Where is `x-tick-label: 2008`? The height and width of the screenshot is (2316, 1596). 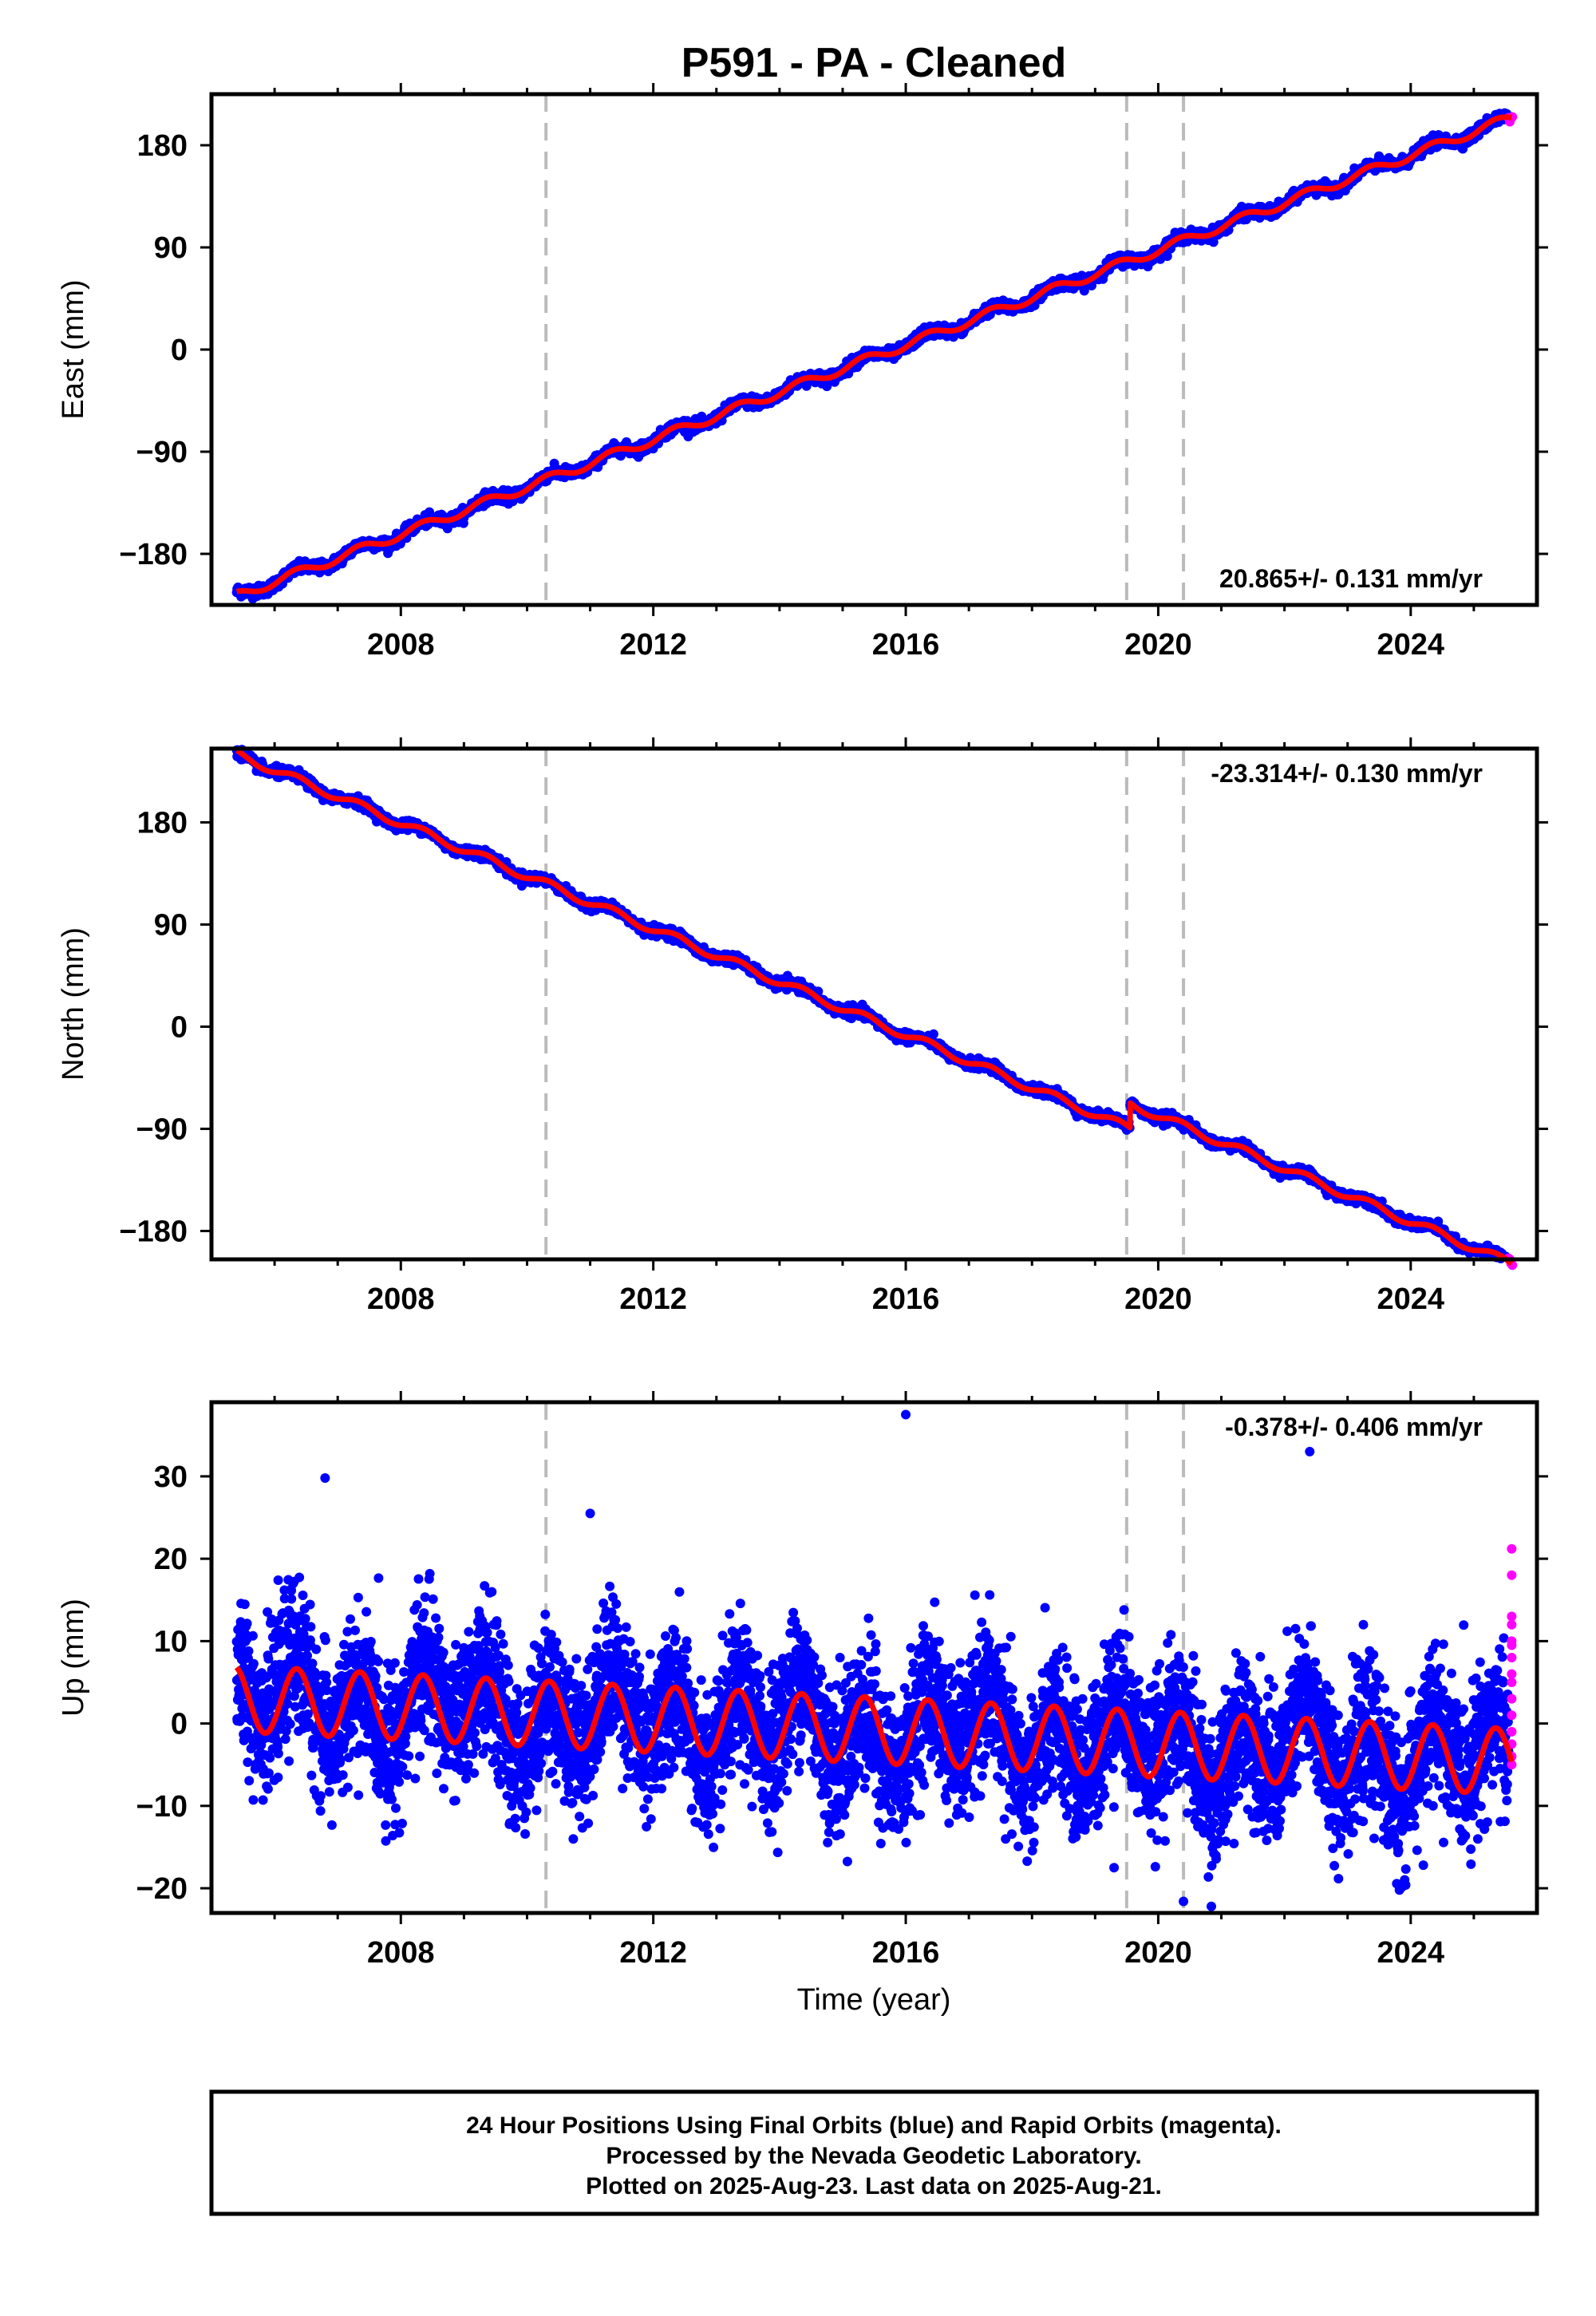
x-tick-label: 2008 is located at coordinates (401, 645).